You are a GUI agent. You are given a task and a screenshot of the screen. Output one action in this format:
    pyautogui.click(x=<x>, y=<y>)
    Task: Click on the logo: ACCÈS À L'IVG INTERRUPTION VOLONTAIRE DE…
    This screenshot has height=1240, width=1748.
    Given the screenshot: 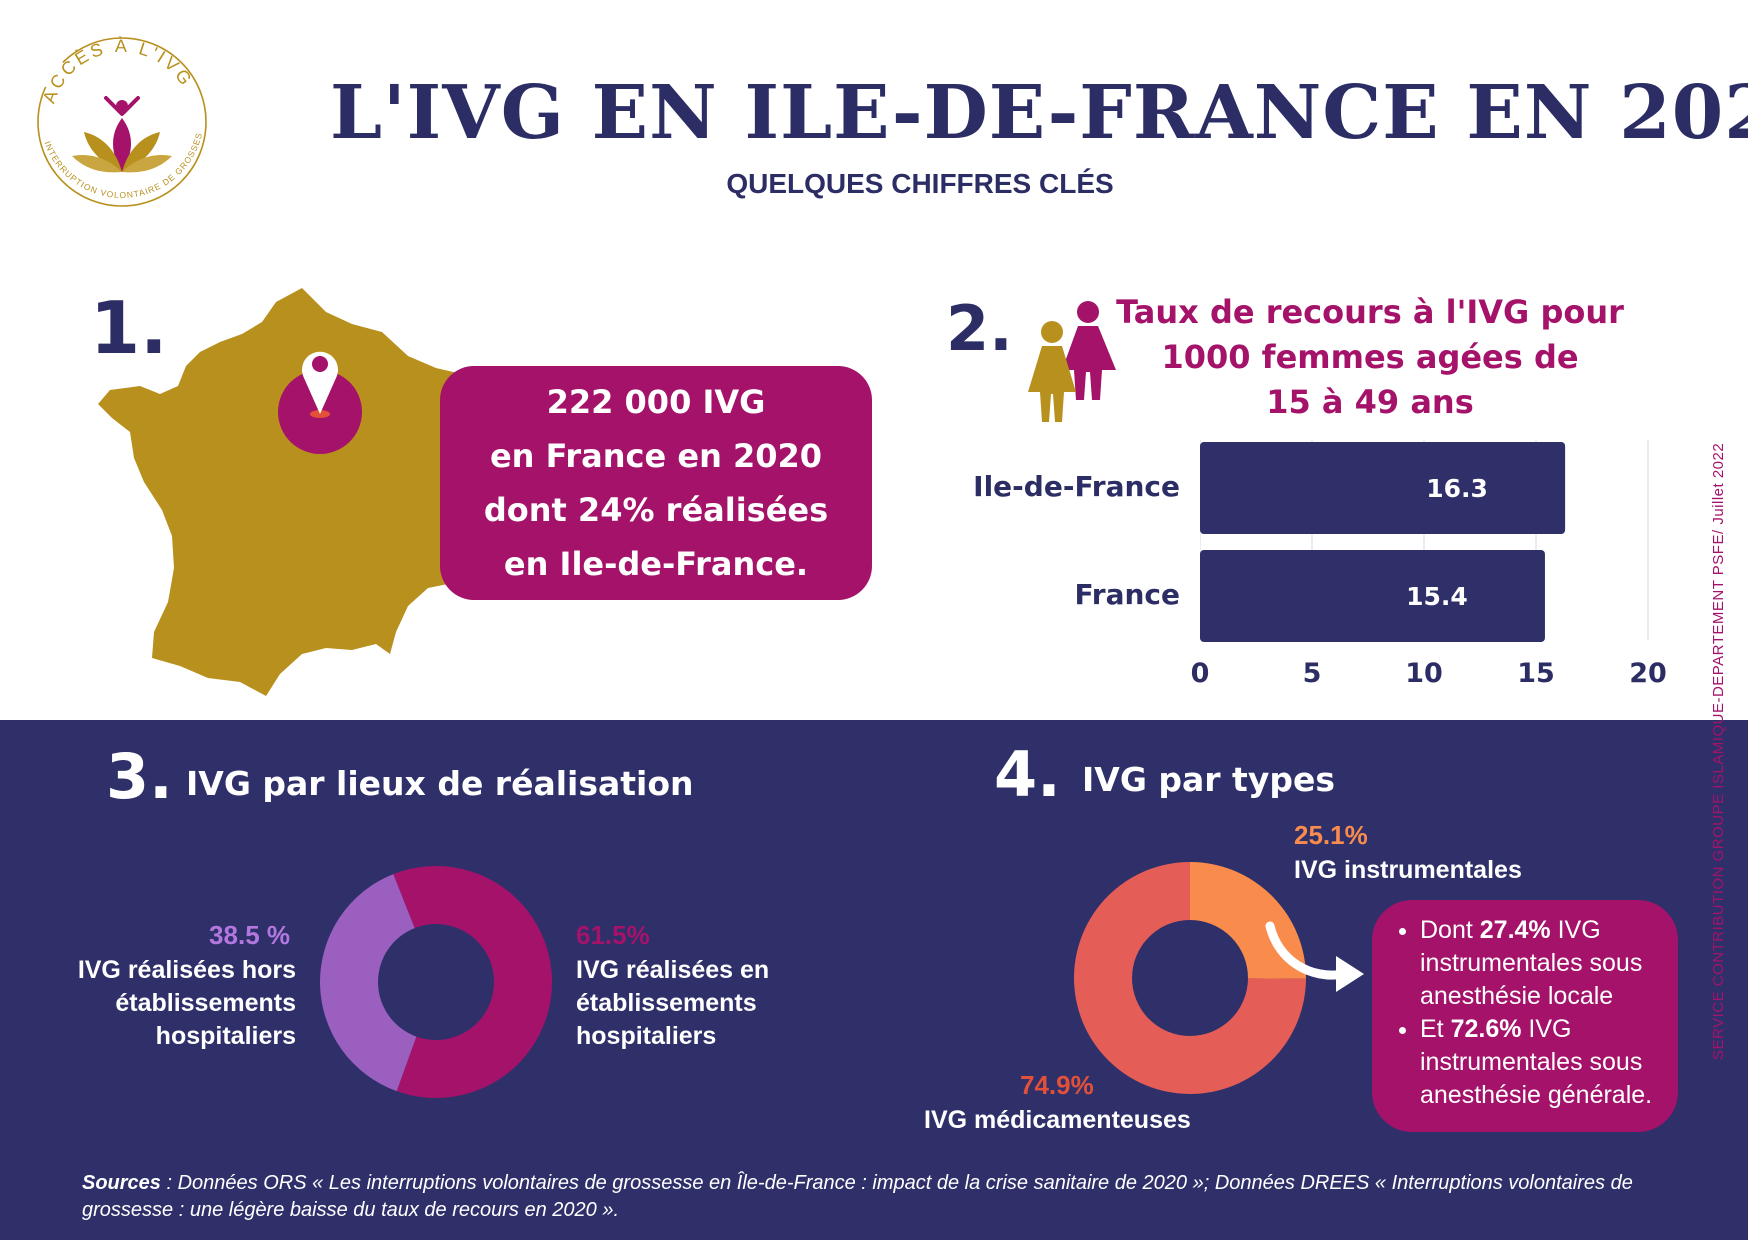 What is the action you would take?
    pyautogui.click(x=120, y=118)
    